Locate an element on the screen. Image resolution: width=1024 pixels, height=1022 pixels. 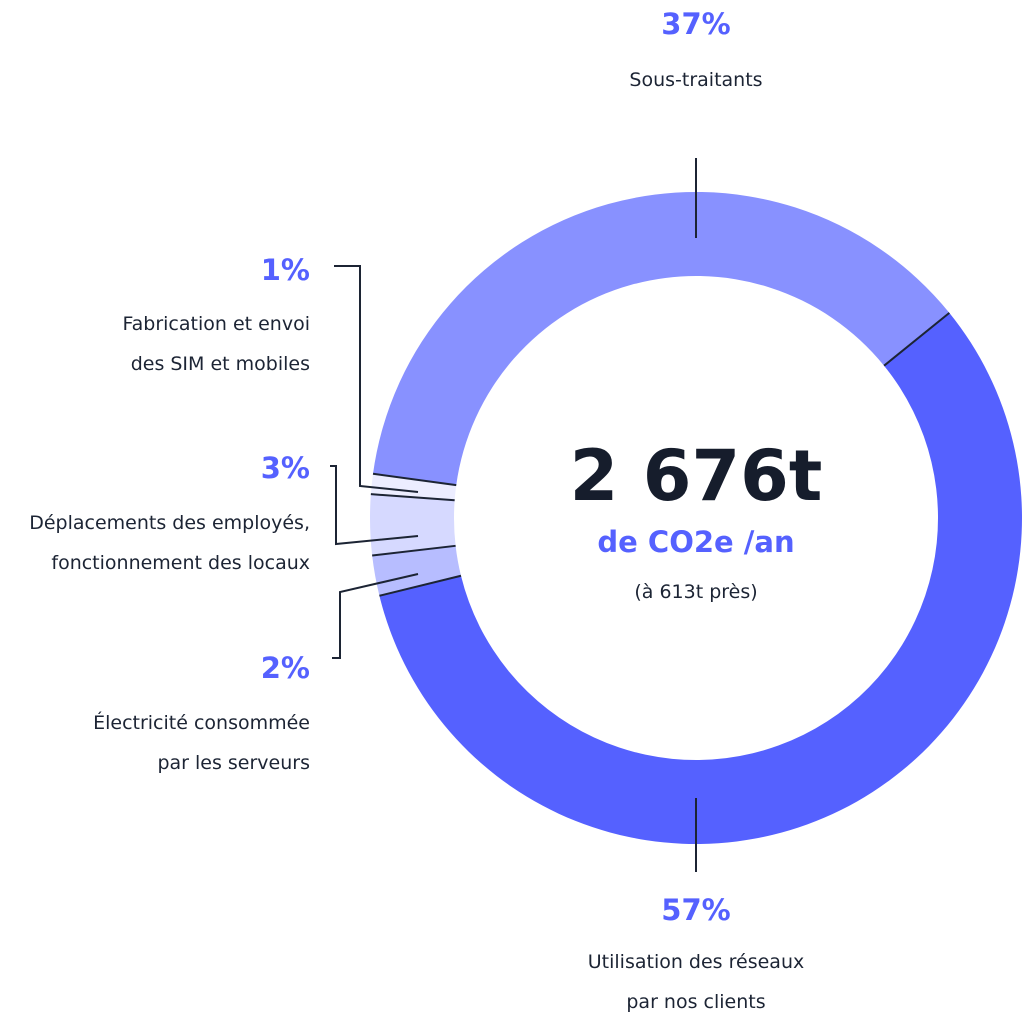
slice-name-0-1: par nos clients is located at coordinates (695, 1002).